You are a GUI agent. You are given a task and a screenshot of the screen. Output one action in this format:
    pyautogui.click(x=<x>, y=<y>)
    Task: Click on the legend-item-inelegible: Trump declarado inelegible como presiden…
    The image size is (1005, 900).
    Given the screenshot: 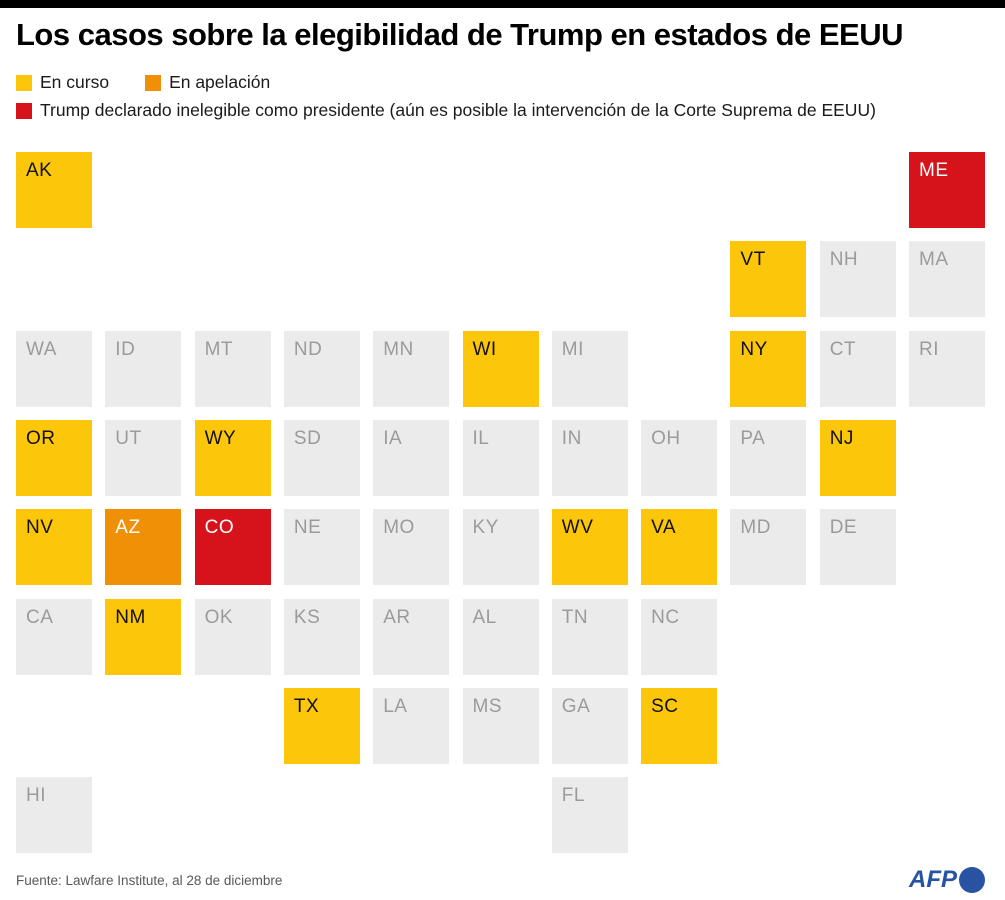 What is the action you would take?
    pyautogui.click(x=446, y=110)
    